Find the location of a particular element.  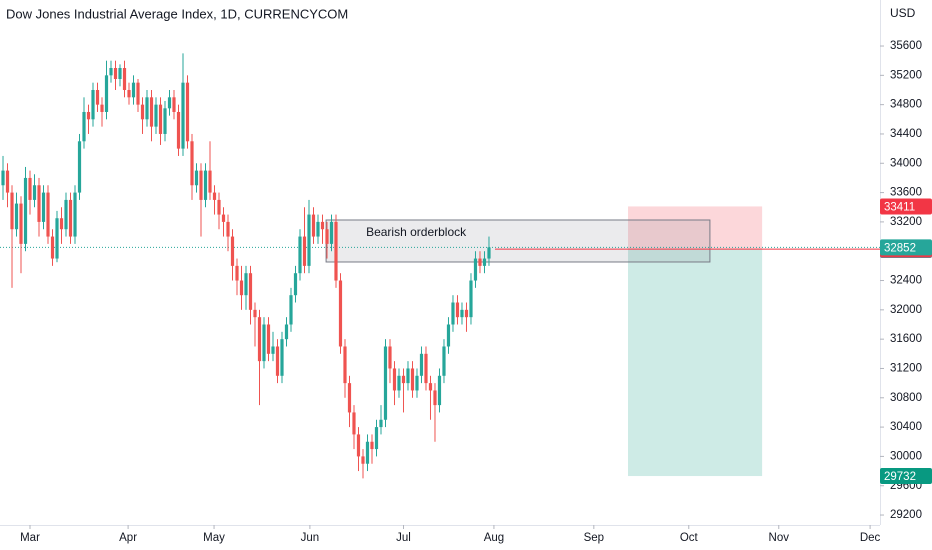

y-tick-label: 31200 is located at coordinates (906, 368).